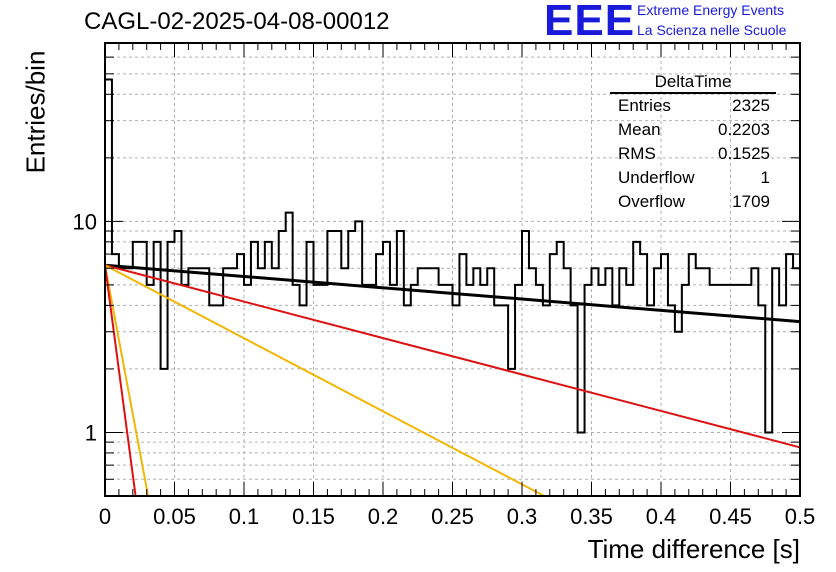 The height and width of the screenshot is (572, 836). I want to click on stats-row-entries: Entries 2325, so click(693, 106).